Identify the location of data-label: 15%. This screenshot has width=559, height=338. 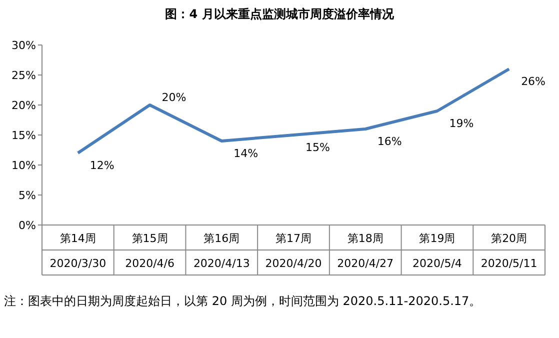
(318, 147).